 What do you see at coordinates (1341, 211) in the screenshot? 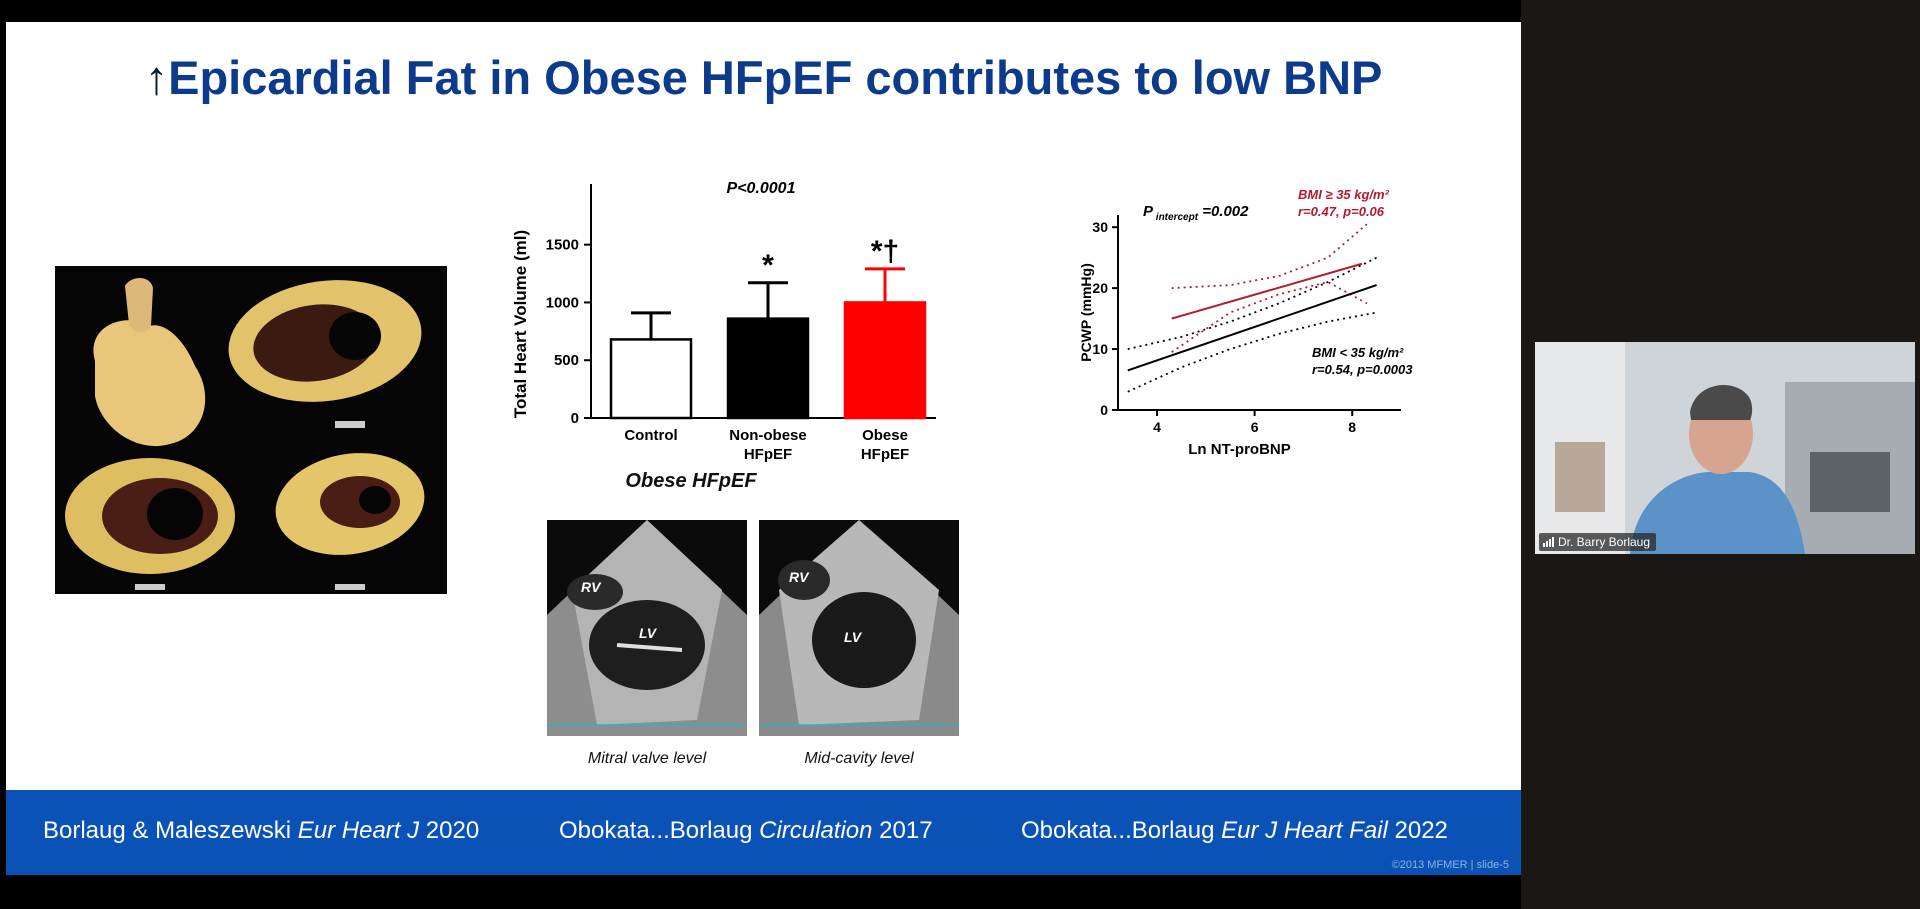
I see `legend-stats: r=0.47, p=0.06` at bounding box center [1341, 211].